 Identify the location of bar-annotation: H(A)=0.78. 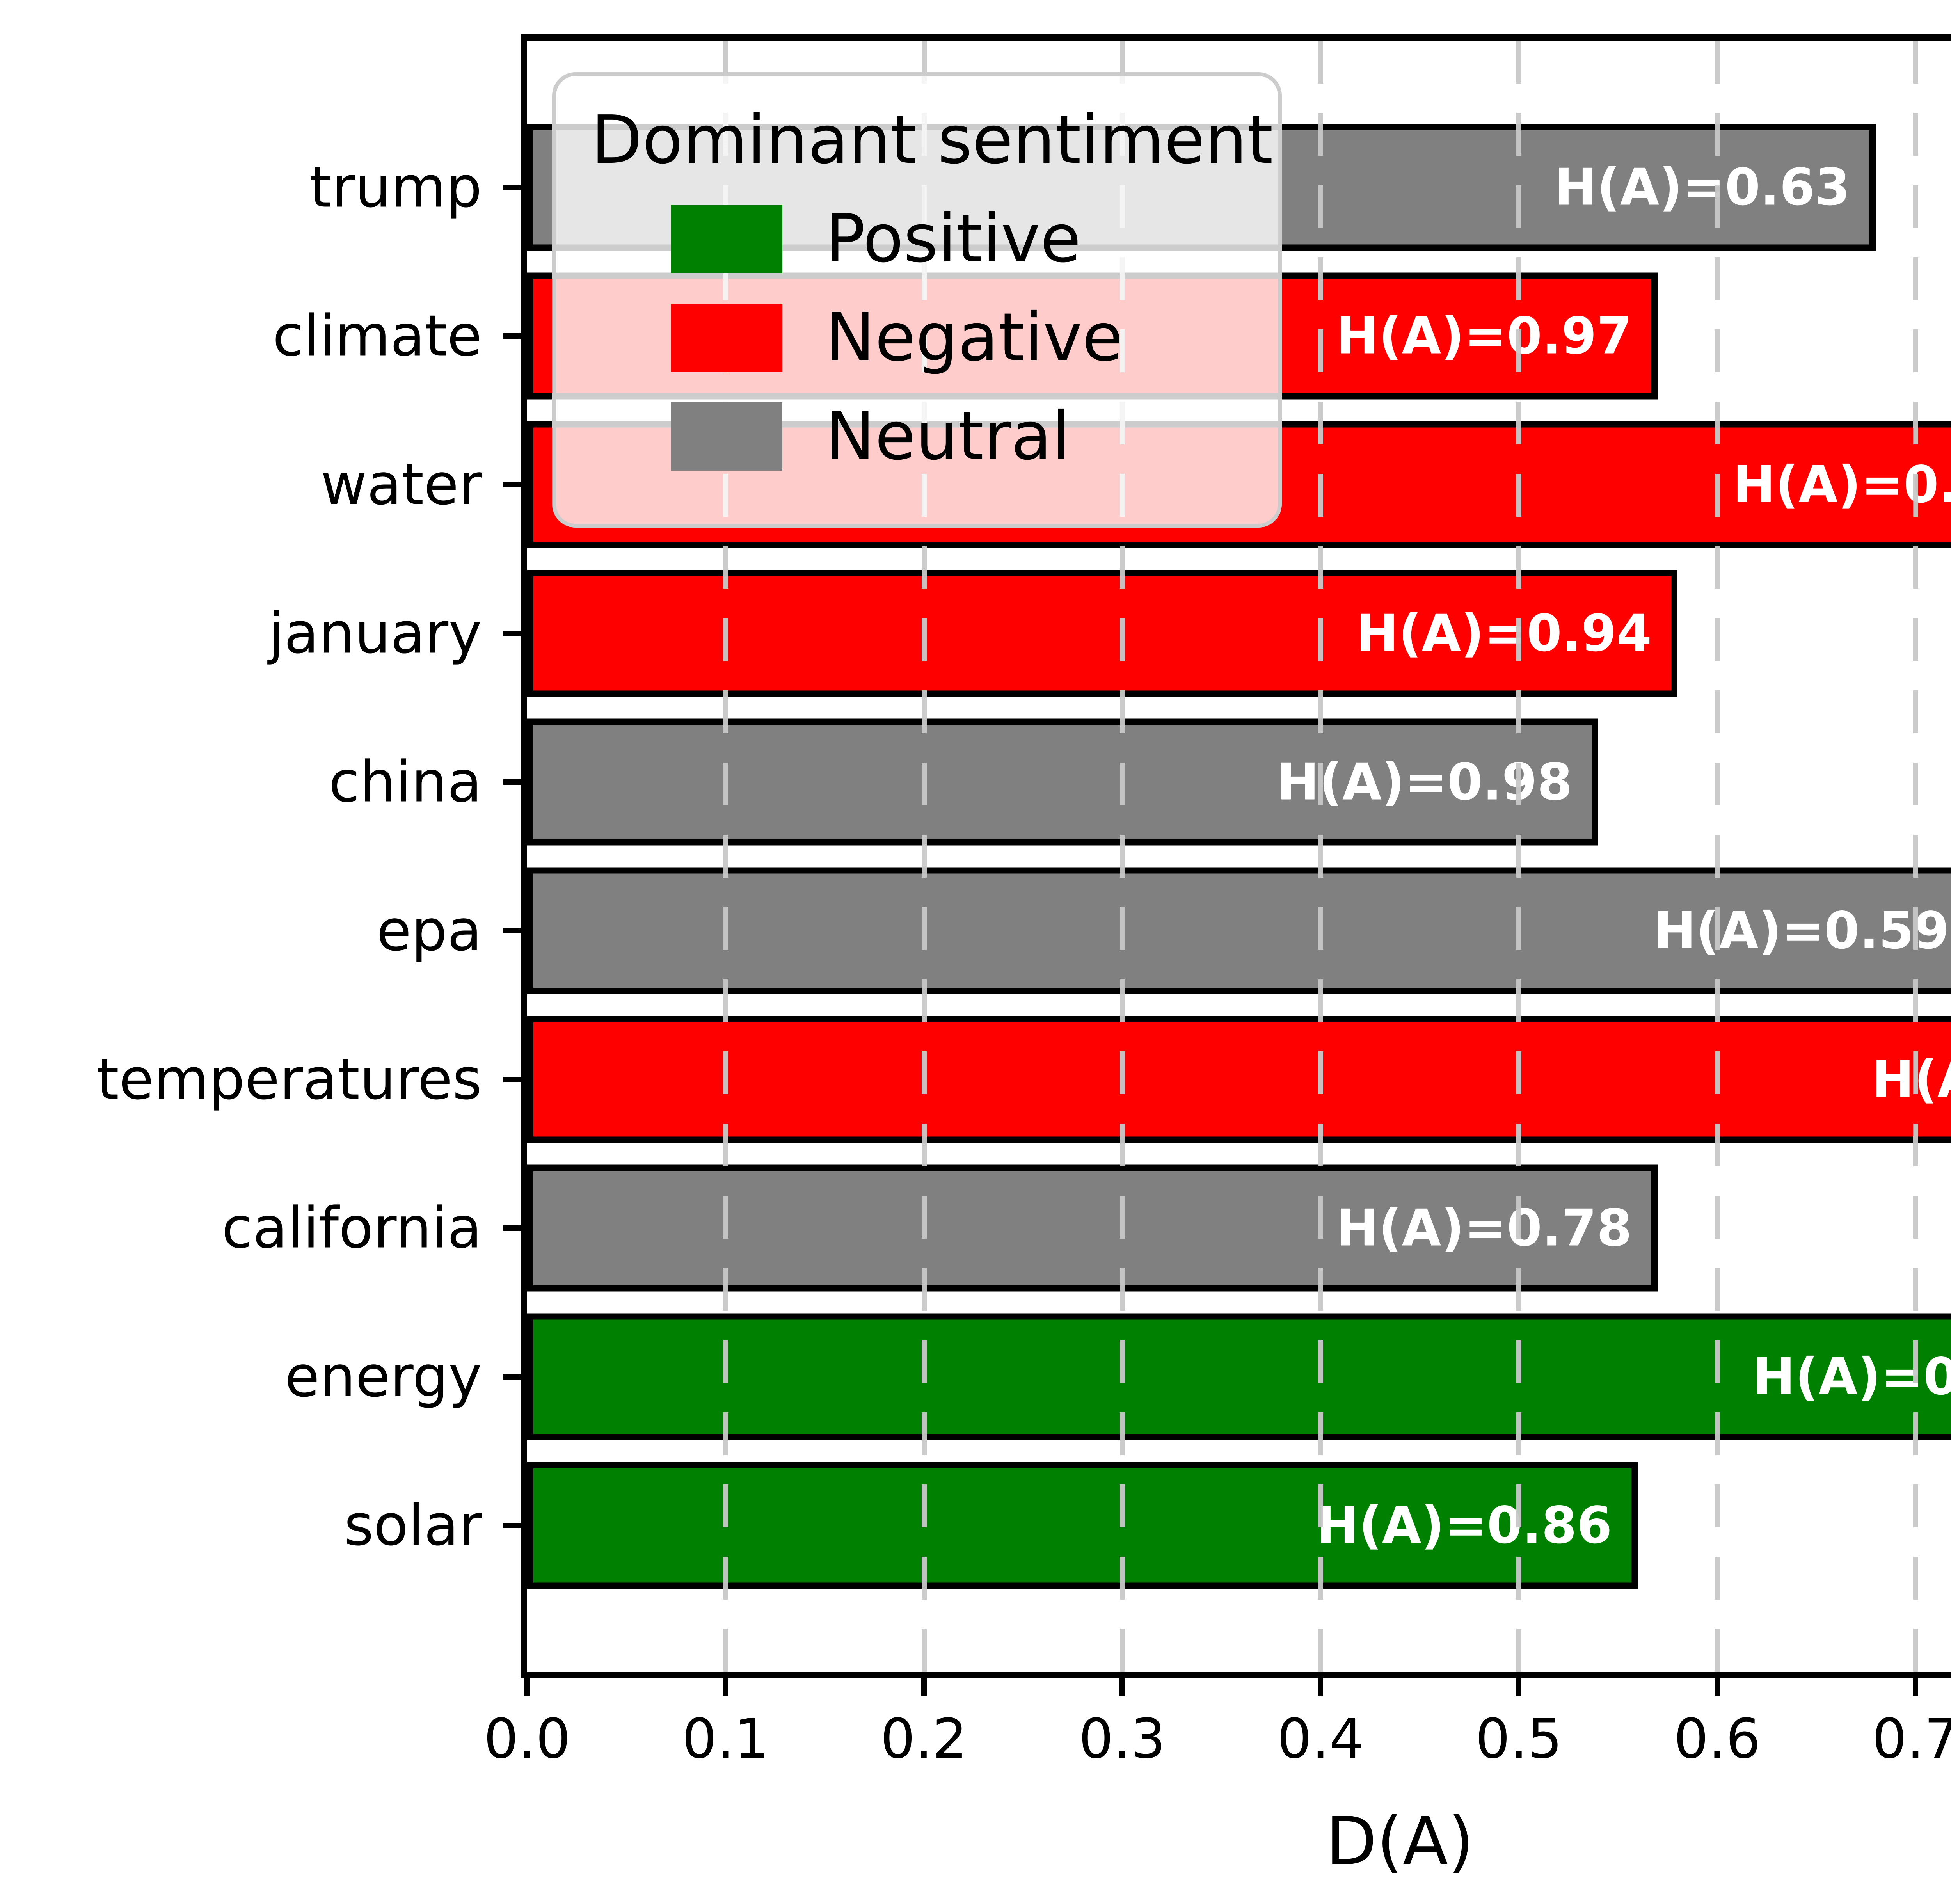
(1484, 1228).